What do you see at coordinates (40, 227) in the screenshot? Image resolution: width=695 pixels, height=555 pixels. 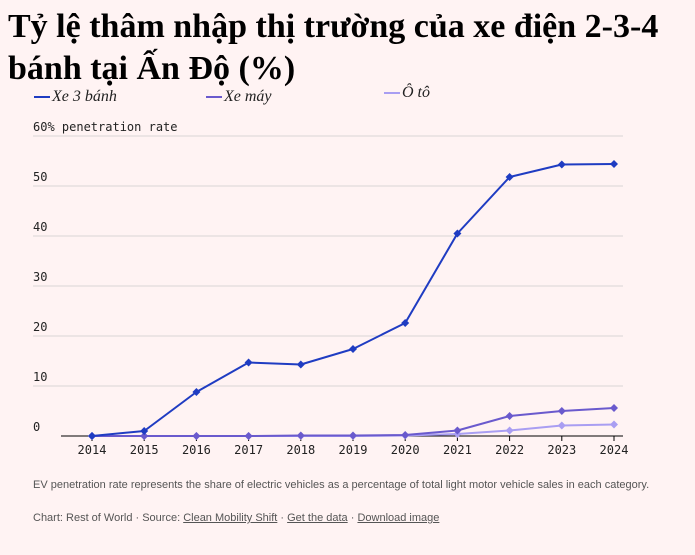 I see `y-tick-label: 40` at bounding box center [40, 227].